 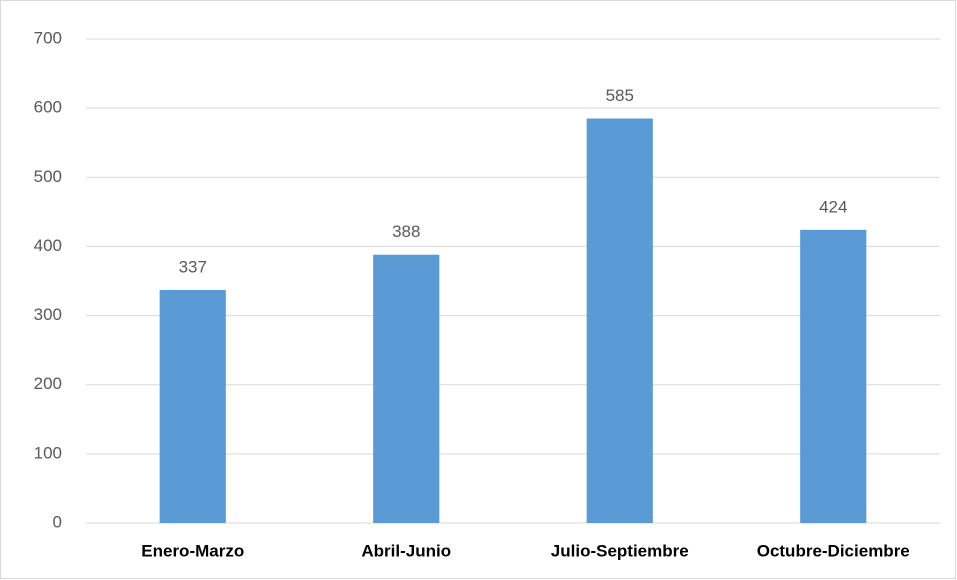 I want to click on x-tick-label: Julio-Septiembre, so click(x=620, y=550).